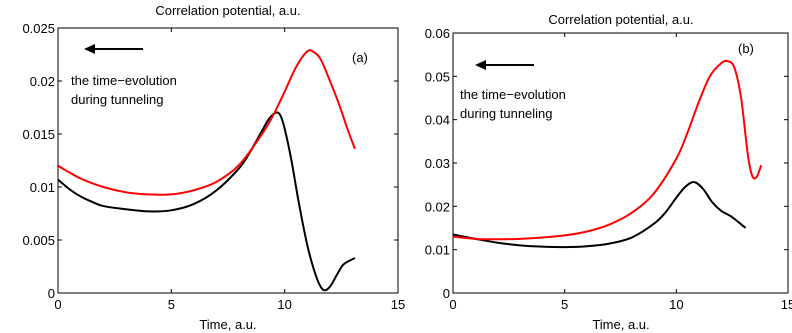 Image resolution: width=792 pixels, height=333 pixels. What do you see at coordinates (746, 48) in the screenshot?
I see `panel-b-label: (b)` at bounding box center [746, 48].